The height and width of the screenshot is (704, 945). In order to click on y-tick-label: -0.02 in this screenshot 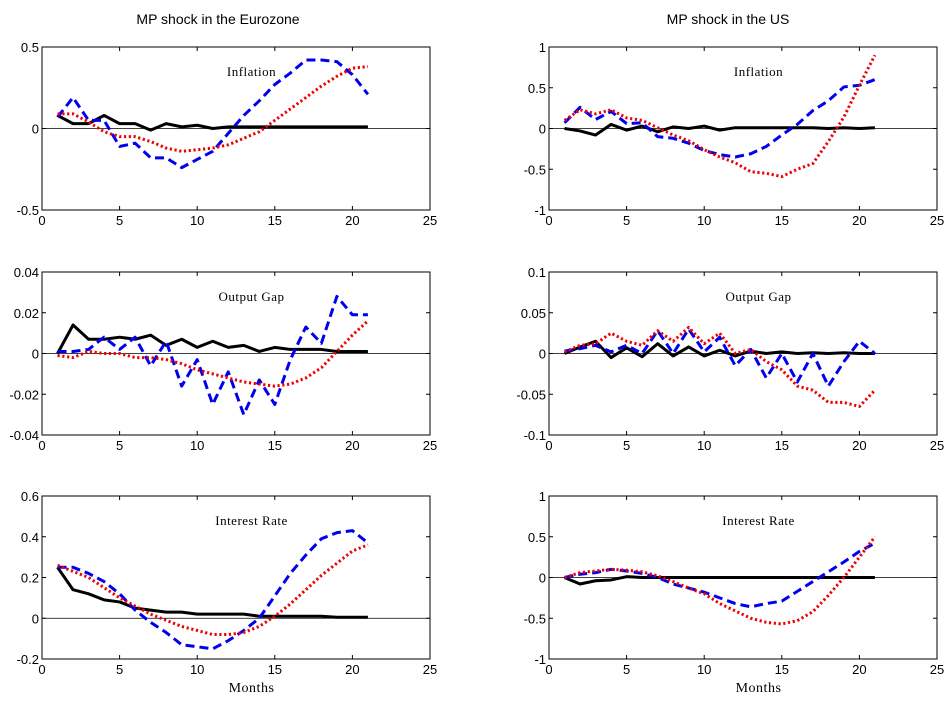, I will do `click(24, 394)`.